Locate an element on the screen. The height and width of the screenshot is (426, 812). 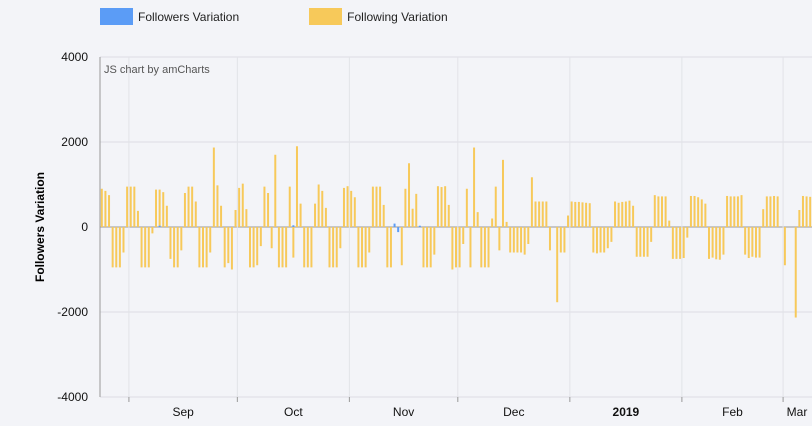
legend: Followers Variation Following Variation is located at coordinates (309, 16).